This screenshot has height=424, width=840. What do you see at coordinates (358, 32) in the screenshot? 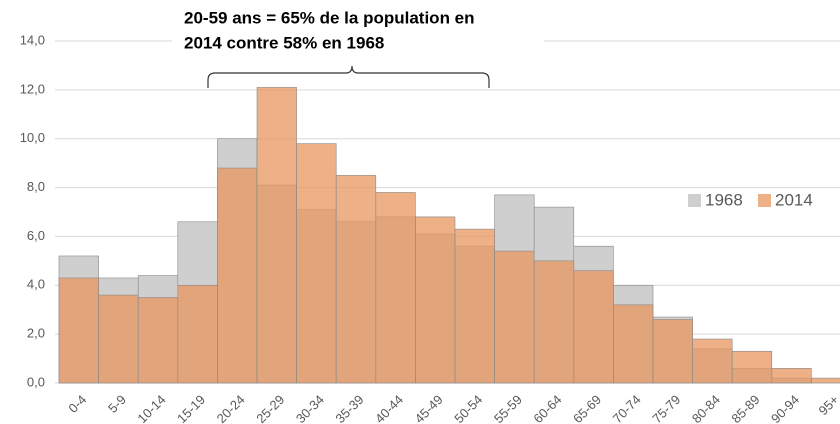
I see `annotation-bg` at bounding box center [358, 32].